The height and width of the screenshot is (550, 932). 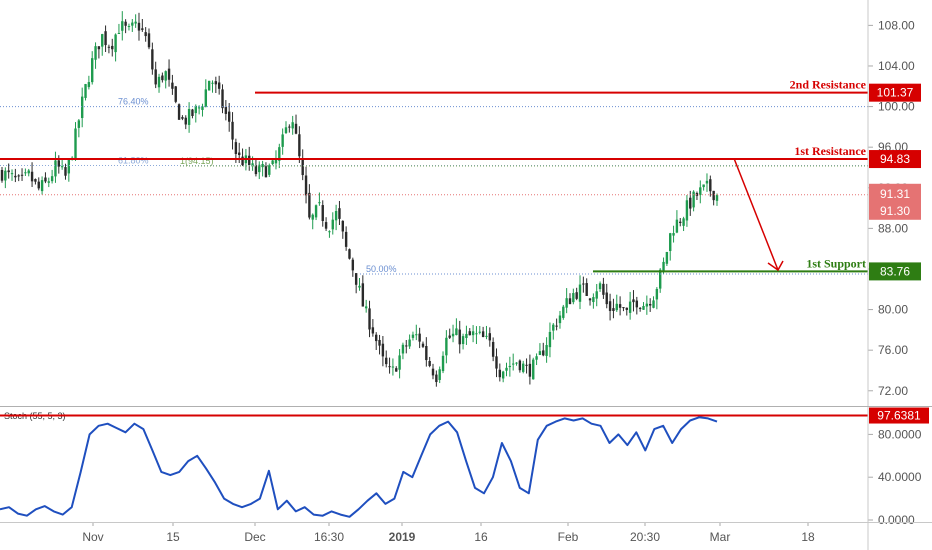 What do you see at coordinates (899, 415) in the screenshot?
I see `stoch-level-badge` at bounding box center [899, 415].